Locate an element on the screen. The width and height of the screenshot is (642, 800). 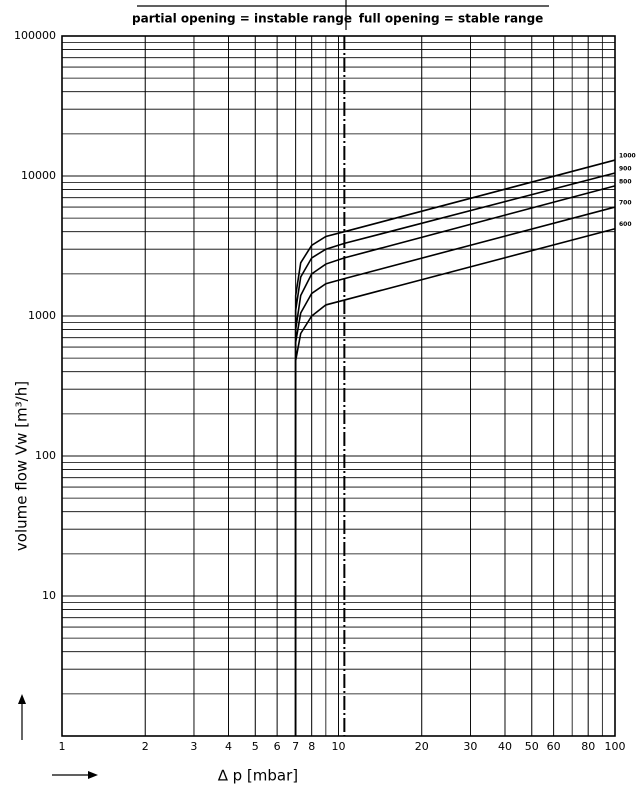
header-left: partial opening = instable range is located at coordinates (242, 19).